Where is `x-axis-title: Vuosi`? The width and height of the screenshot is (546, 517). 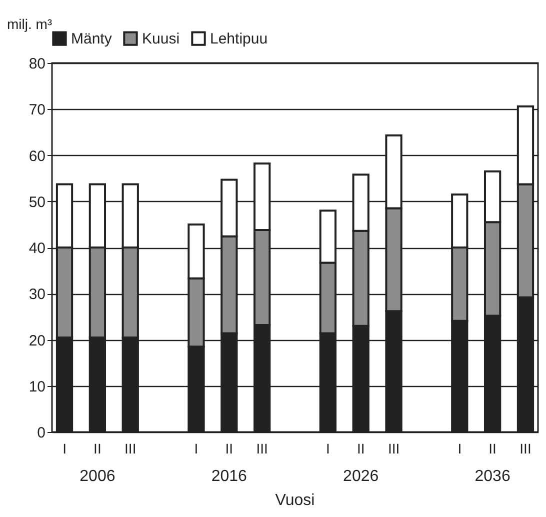
x-axis-title: Vuosi is located at coordinates (295, 500).